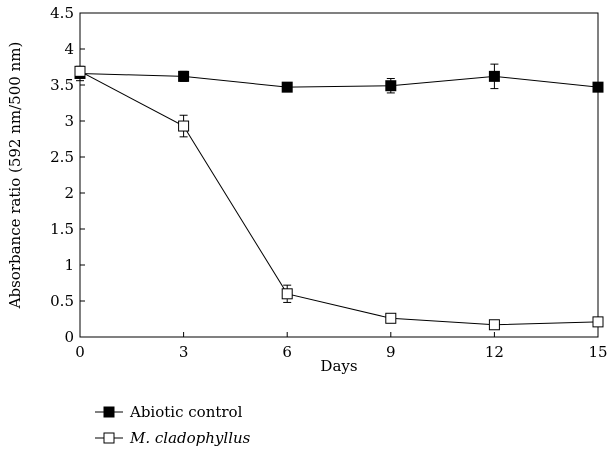  I want to click on legend-marker-m-cladophyllus, so click(109, 438).